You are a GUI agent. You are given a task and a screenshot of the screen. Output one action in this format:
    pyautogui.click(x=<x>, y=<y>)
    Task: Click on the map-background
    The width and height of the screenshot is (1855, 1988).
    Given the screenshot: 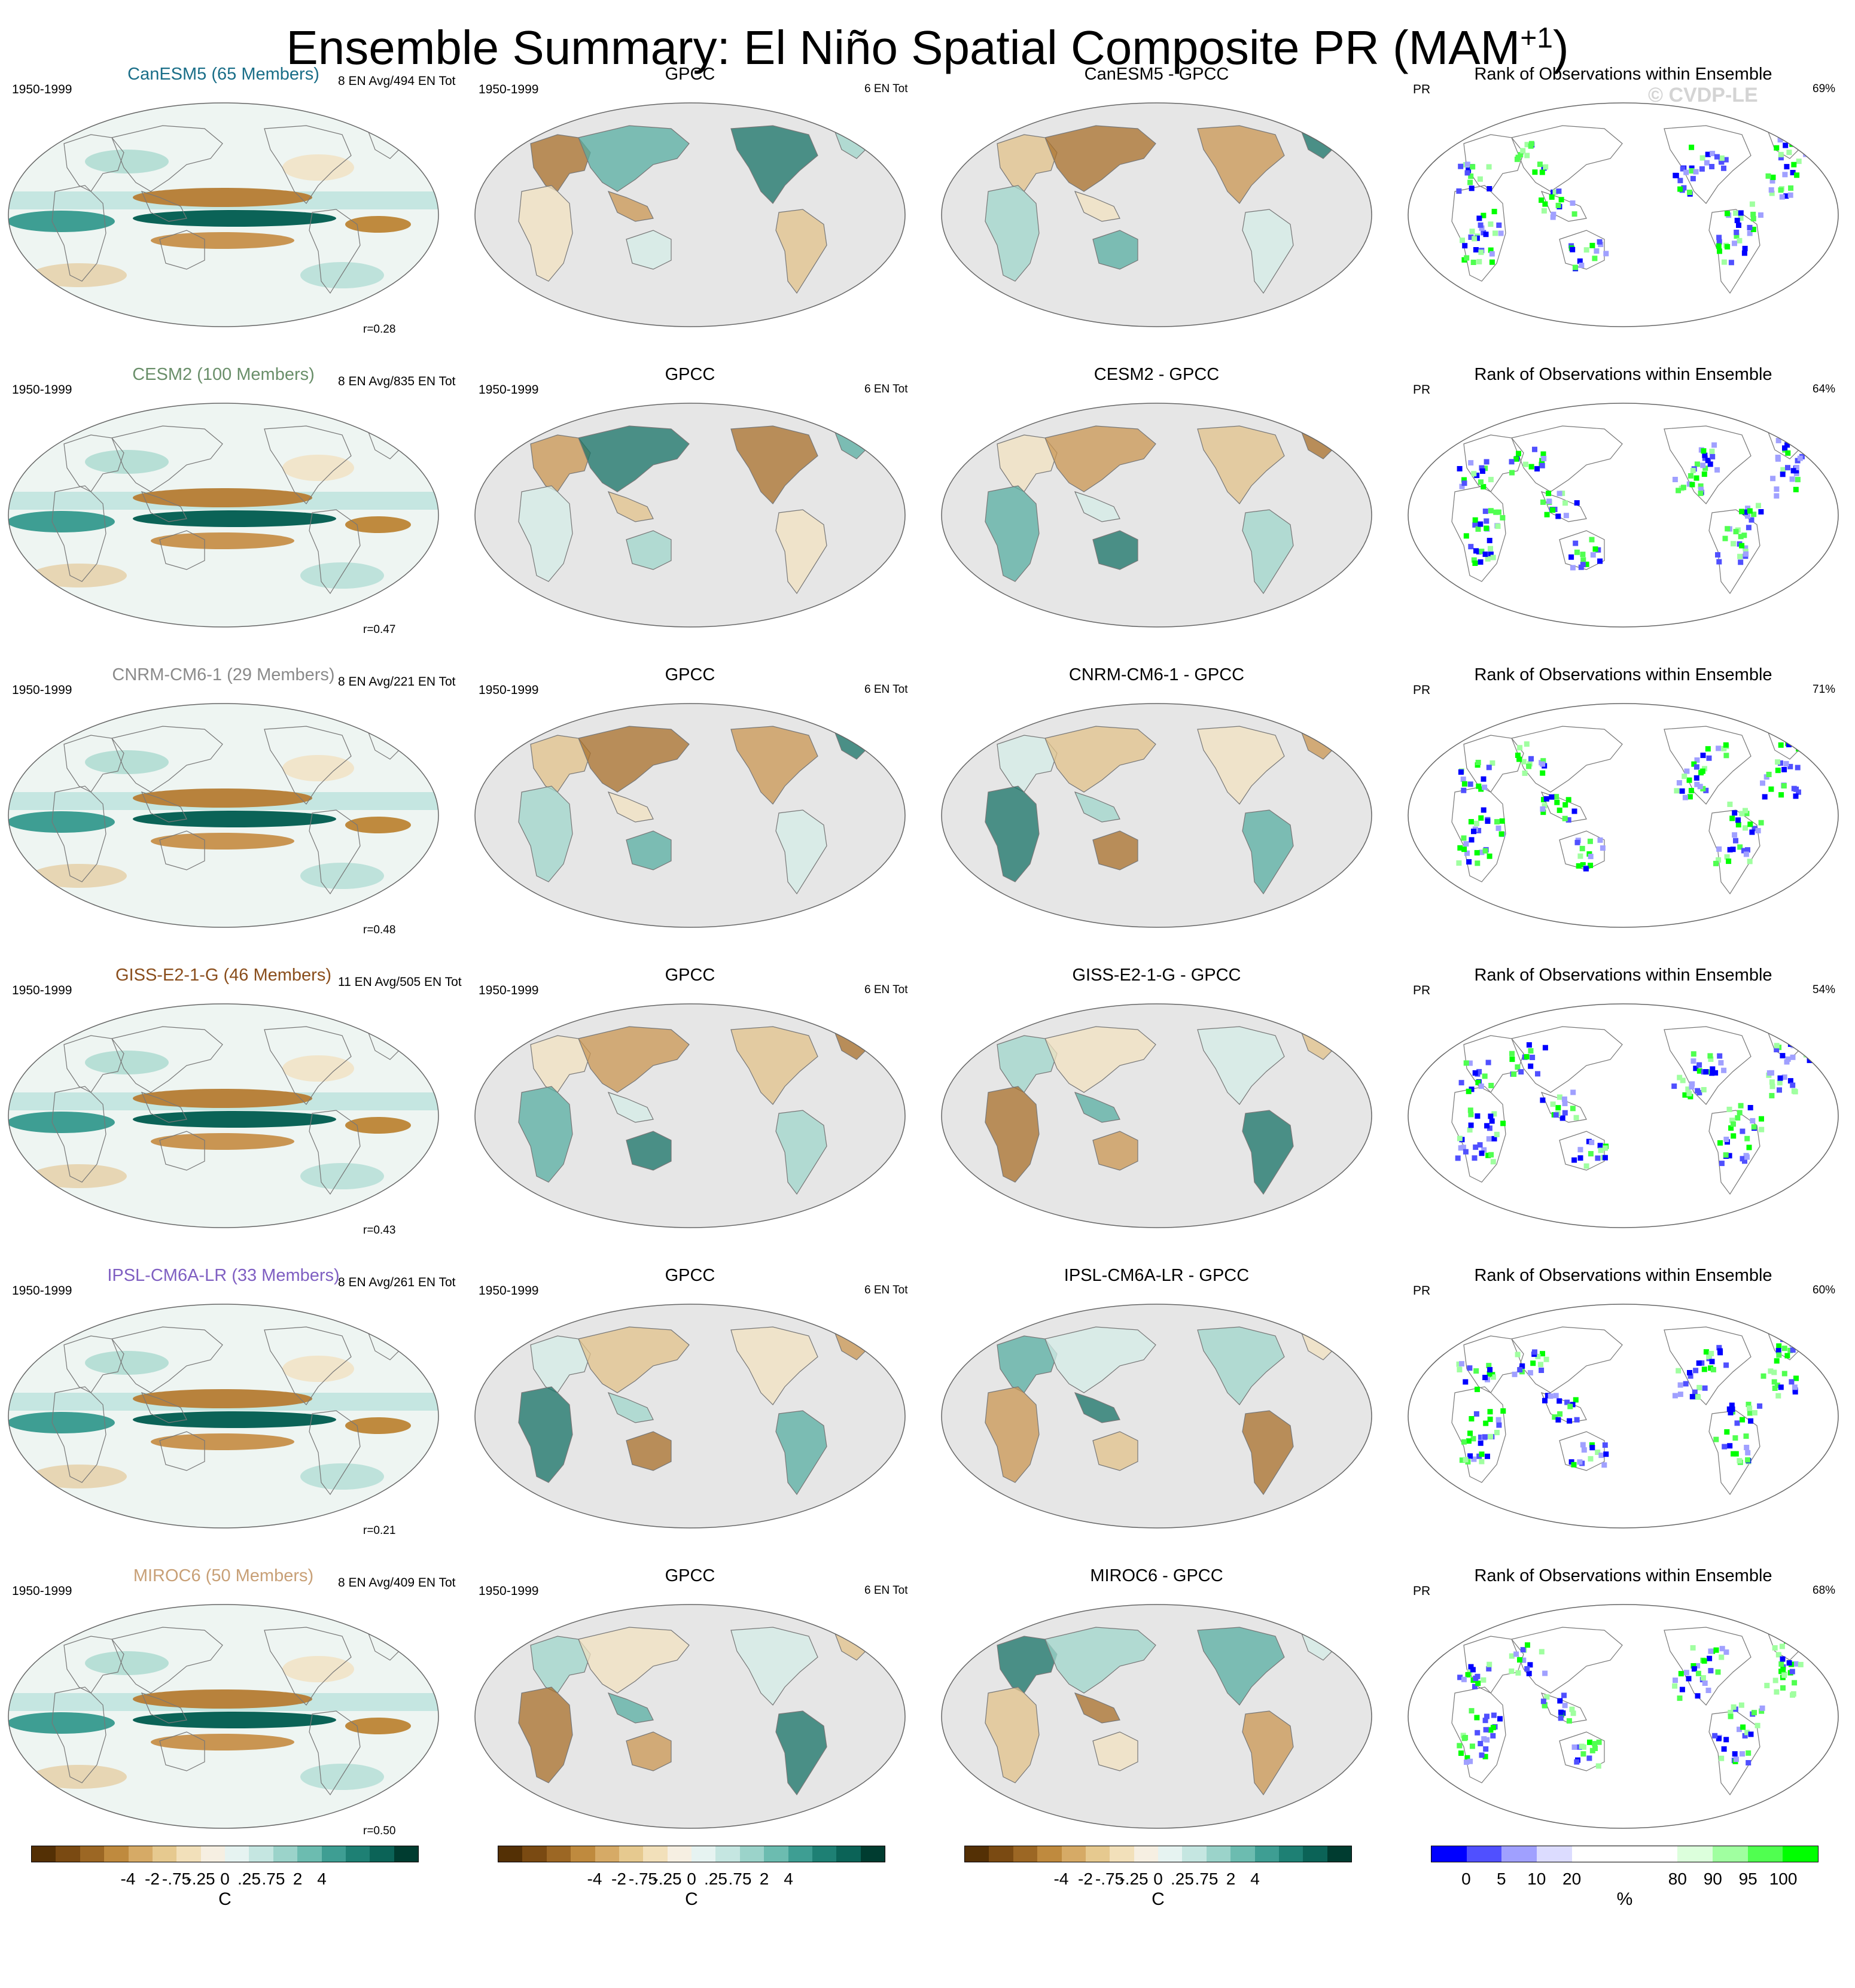 What is the action you would take?
    pyautogui.click(x=1623, y=815)
    